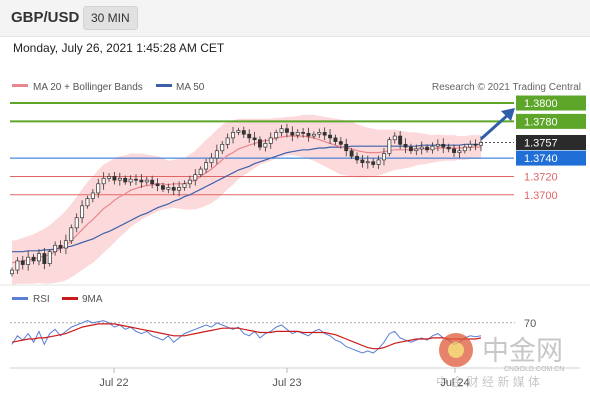 The height and width of the screenshot is (400, 590). I want to click on trend-arrow, so click(497, 124).